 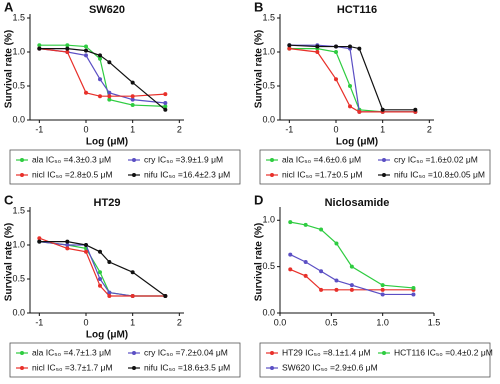 What do you see at coordinates (18, 278) in the screenshot?
I see `y-tick-label: 0.5` at bounding box center [18, 278].